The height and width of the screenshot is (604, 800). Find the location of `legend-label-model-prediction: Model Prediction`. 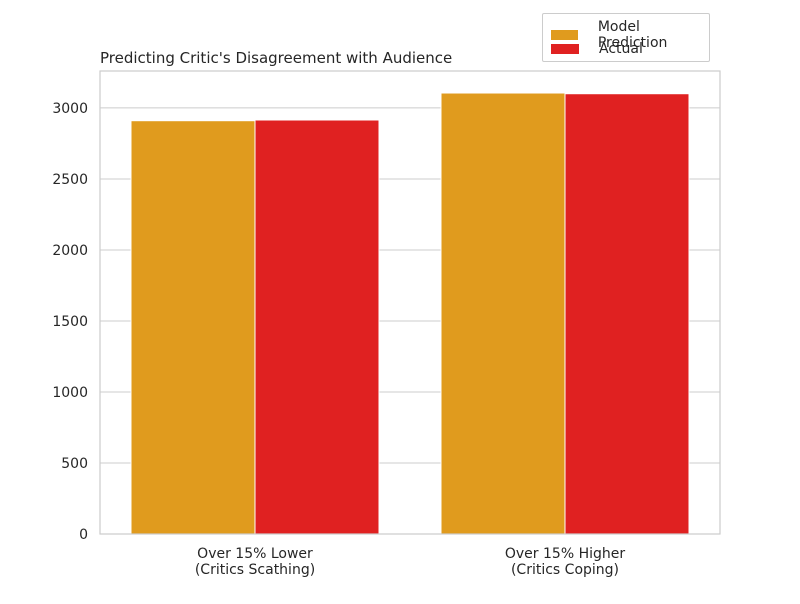

legend-label-model-prediction: Model Prediction is located at coordinates (632, 35).